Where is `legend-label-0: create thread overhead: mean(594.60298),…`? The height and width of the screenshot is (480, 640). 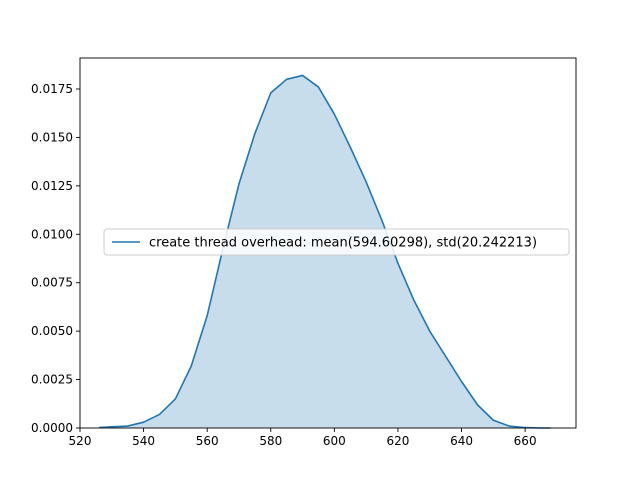 legend-label-0: create thread overhead: mean(594.60298),… is located at coordinates (343, 243).